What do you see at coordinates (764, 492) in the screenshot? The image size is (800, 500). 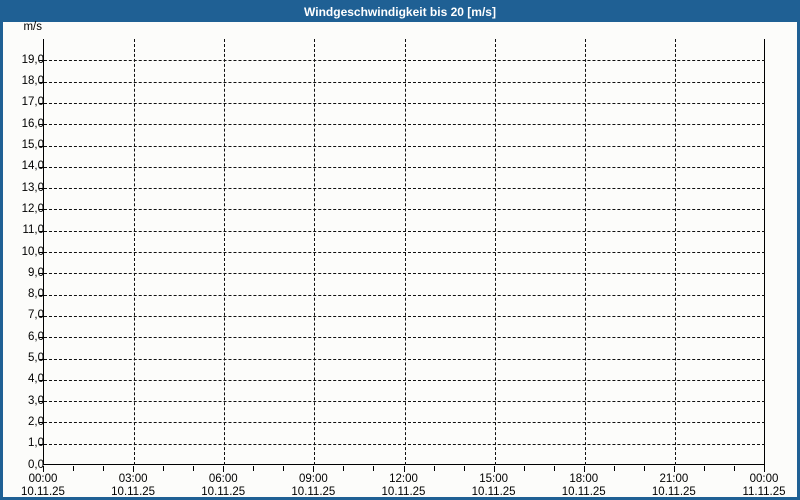 I see `x-axis-tick-date: 11.11.25` at bounding box center [764, 492].